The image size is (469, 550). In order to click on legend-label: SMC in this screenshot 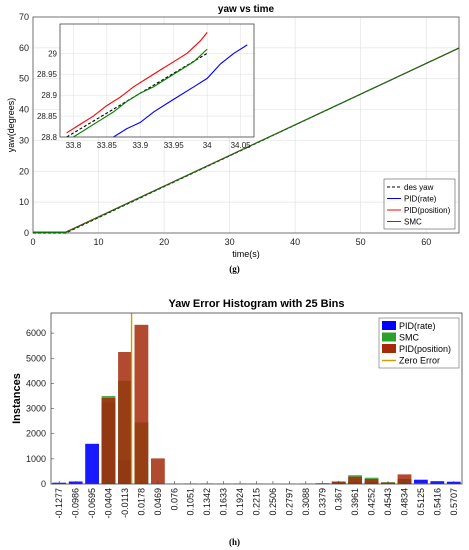, I will do `click(413, 222)`.